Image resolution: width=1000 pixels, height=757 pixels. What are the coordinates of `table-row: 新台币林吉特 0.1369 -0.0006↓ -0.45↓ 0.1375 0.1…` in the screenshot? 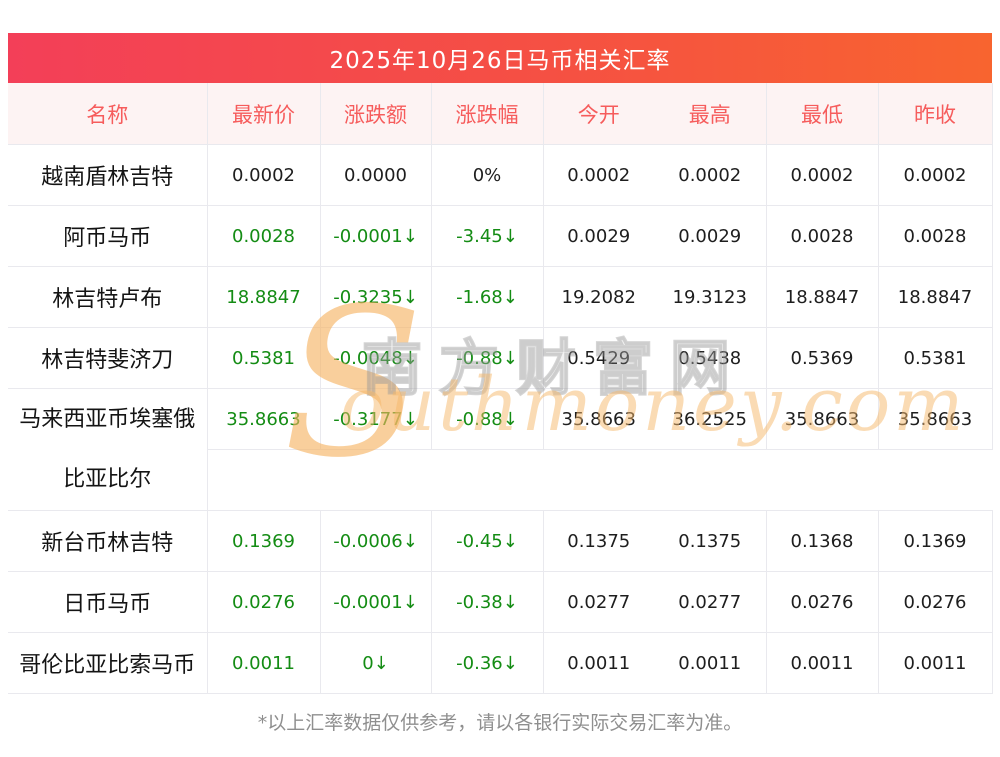 It's located at (500, 541).